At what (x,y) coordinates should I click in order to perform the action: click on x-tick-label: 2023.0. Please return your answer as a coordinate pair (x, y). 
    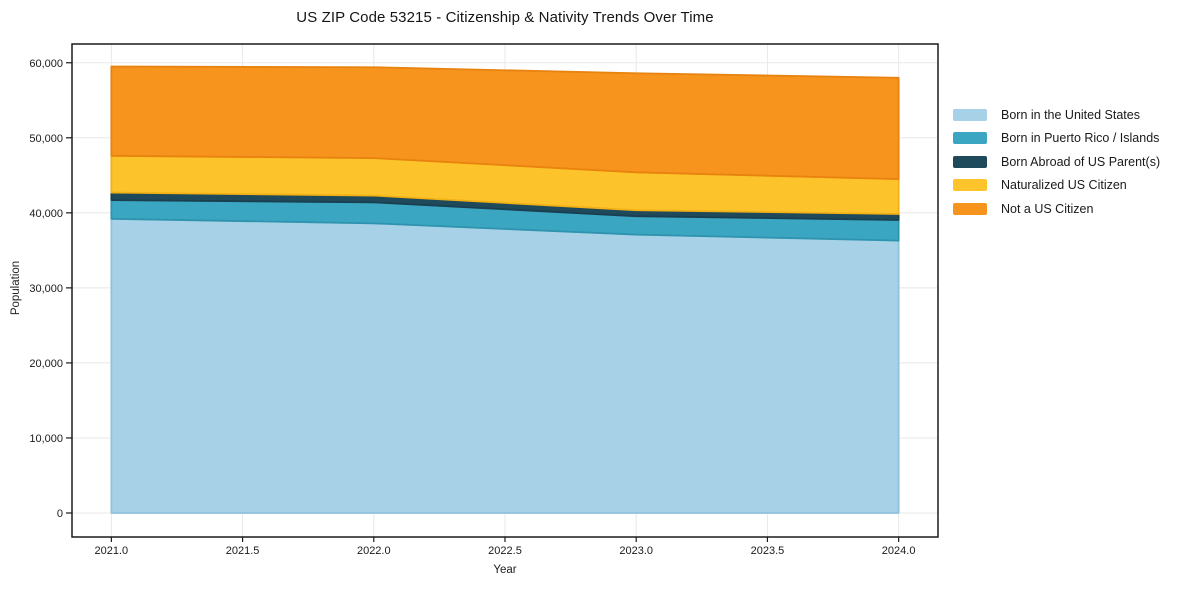
    Looking at the image, I should click on (636, 551).